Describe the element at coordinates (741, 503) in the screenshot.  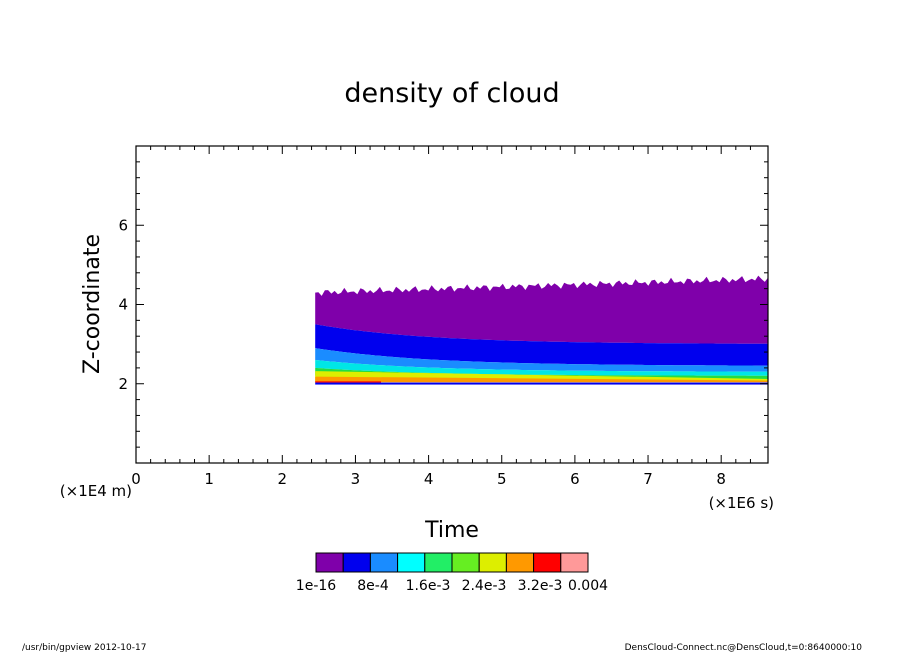
I see `x-unit-label: (×1E6 s)` at that location.